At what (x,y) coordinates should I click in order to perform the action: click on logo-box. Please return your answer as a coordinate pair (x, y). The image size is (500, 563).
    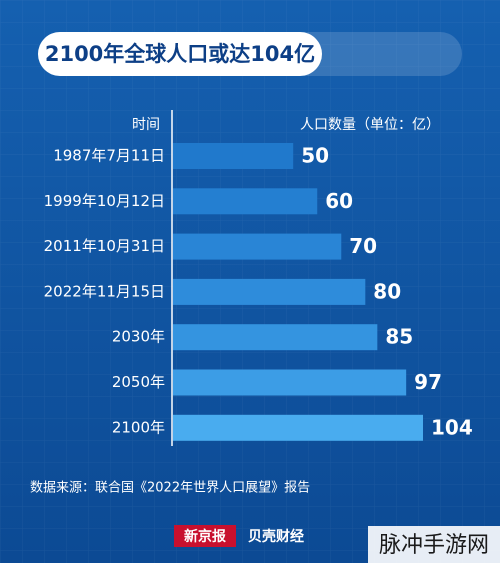
    Looking at the image, I should click on (205, 536).